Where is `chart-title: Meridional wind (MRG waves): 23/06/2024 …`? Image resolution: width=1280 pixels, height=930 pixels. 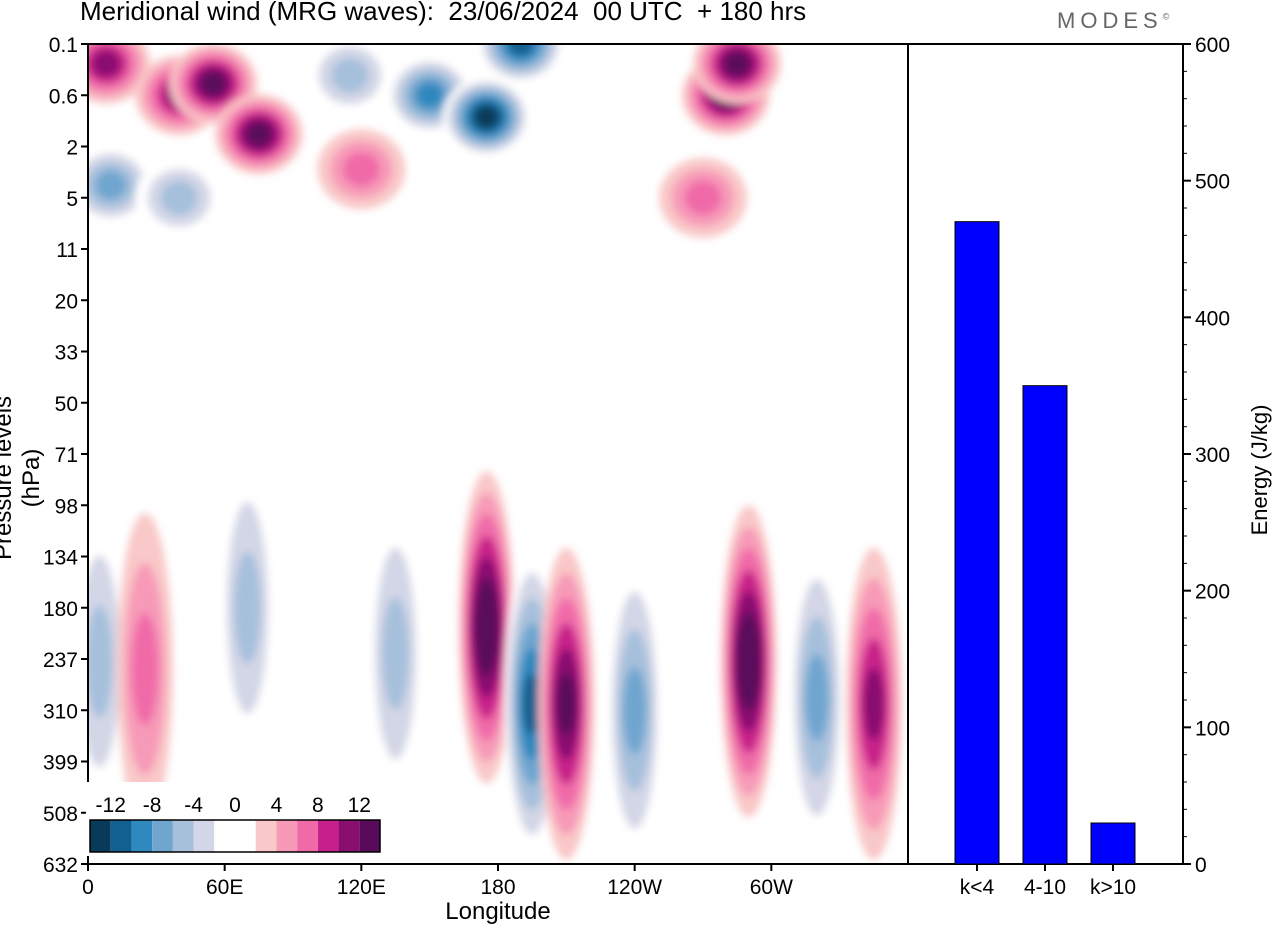
chart-title: Meridional wind (MRG waves): 23/06/2024 … is located at coordinates (443, 13).